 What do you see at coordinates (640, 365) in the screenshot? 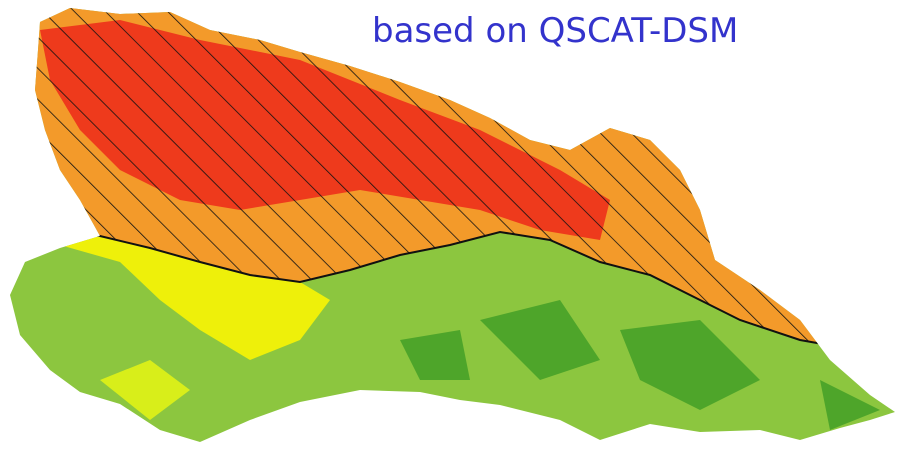
I see `dark-green-zone` at bounding box center [640, 365].